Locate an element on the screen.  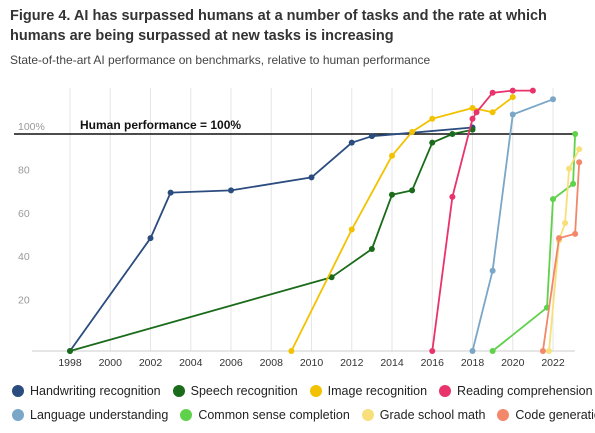
x-tick-label: 2014 is located at coordinates (392, 363).